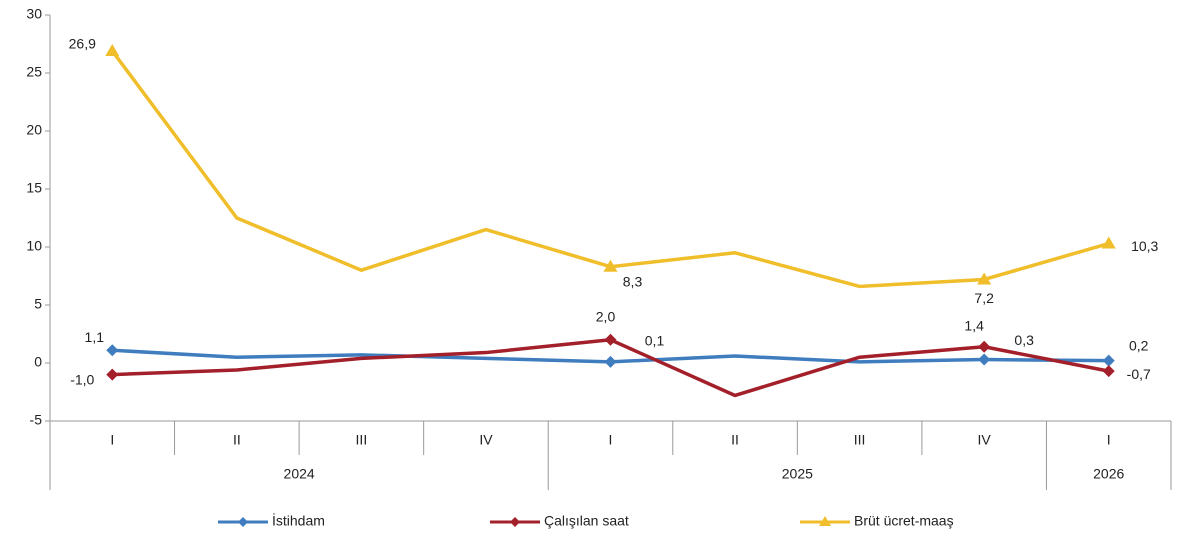 The image size is (1185, 544). Describe the element at coordinates (298, 520) in the screenshot. I see `legend-label: İstihdam` at that location.